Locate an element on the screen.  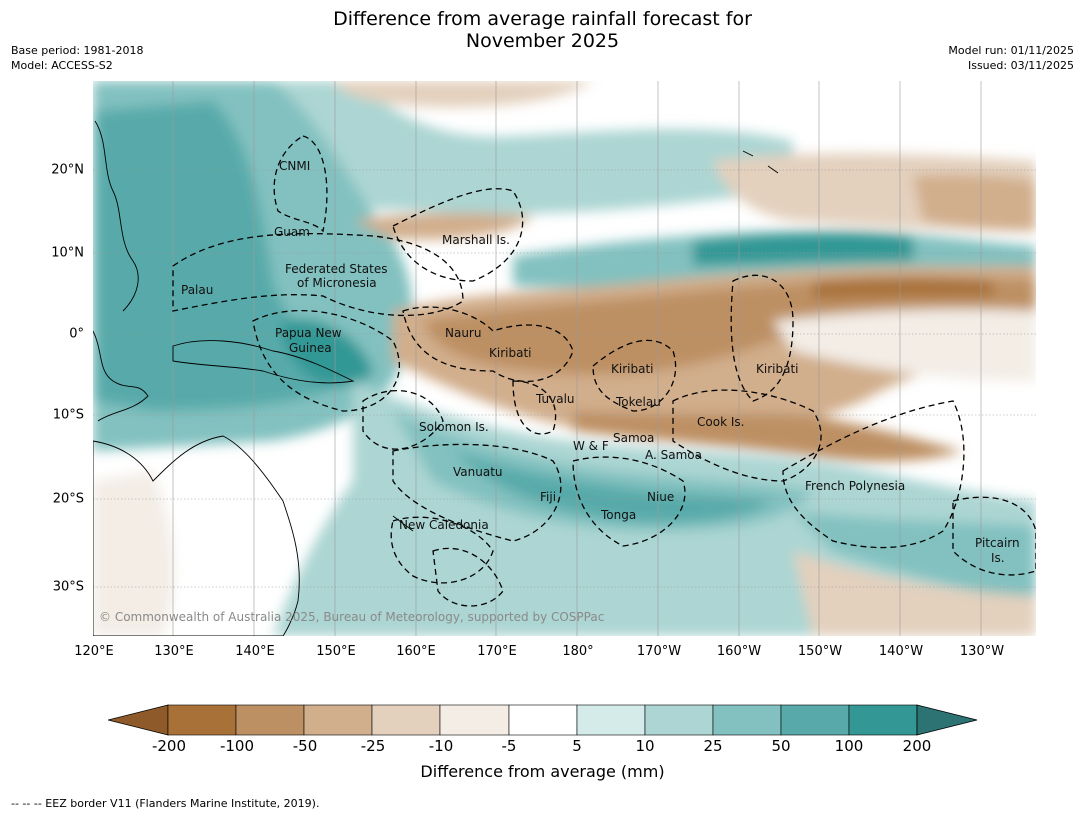
eez-png is located at coordinates (326, 361).